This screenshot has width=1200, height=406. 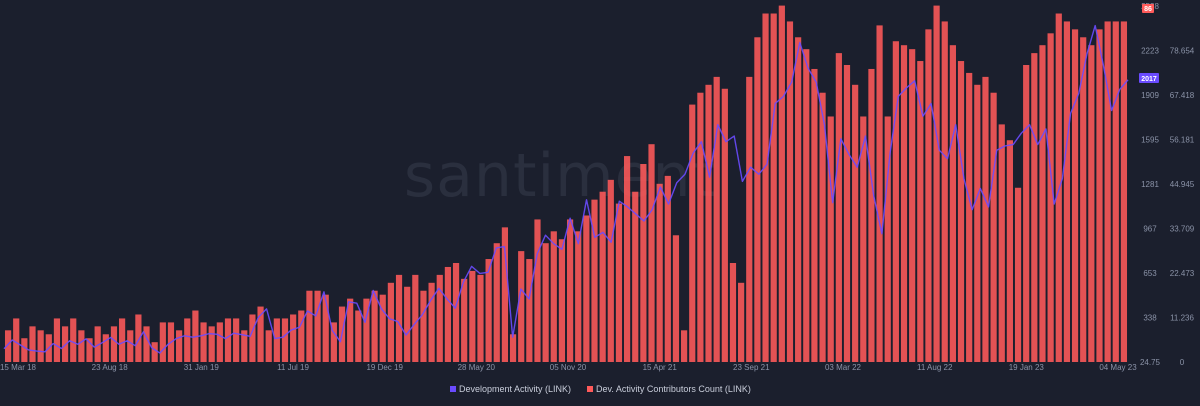 What do you see at coordinates (293, 367) in the screenshot?
I see `x-tick-label: 11 Jul 19` at bounding box center [293, 367].